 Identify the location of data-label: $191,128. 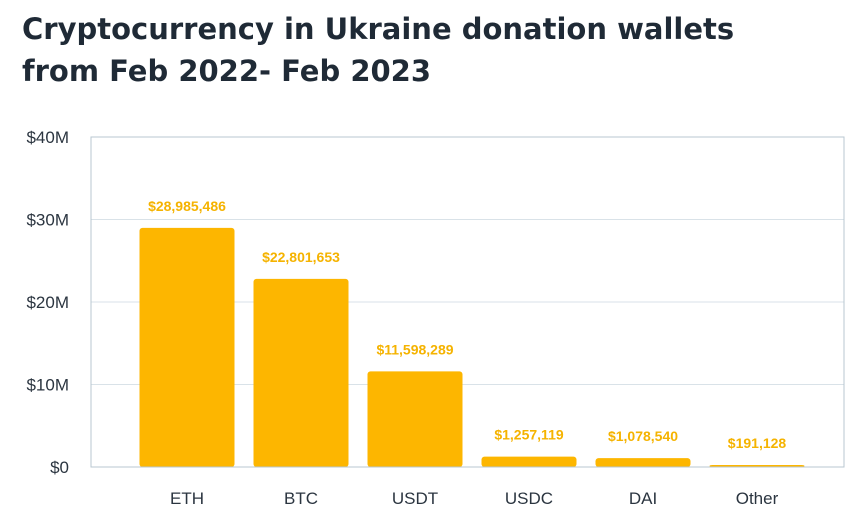
(757, 443).